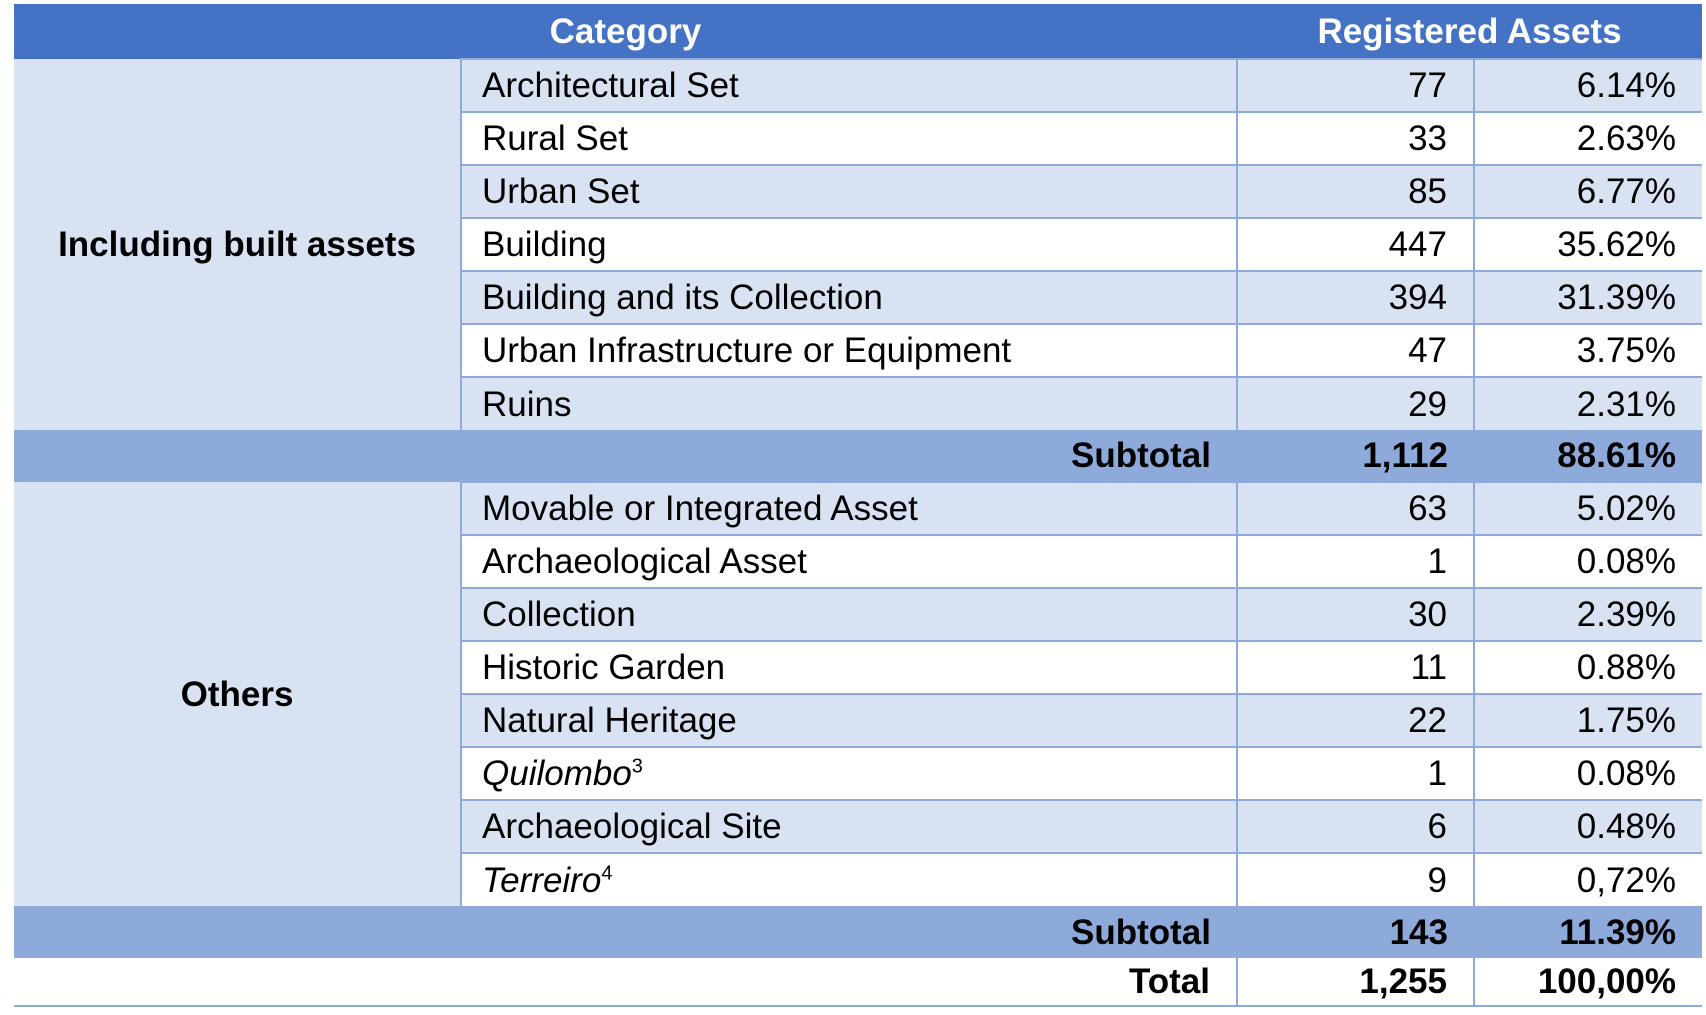 This screenshot has height=1015, width=1706. I want to click on total-percentage: 100,00%, so click(1588, 982).